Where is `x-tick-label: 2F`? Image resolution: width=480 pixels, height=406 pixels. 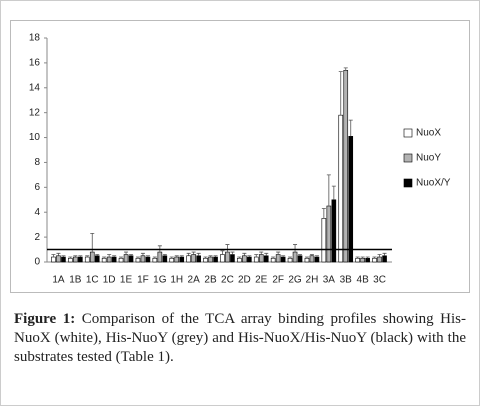
x-tick-label: 2F is located at coordinates (278, 280).